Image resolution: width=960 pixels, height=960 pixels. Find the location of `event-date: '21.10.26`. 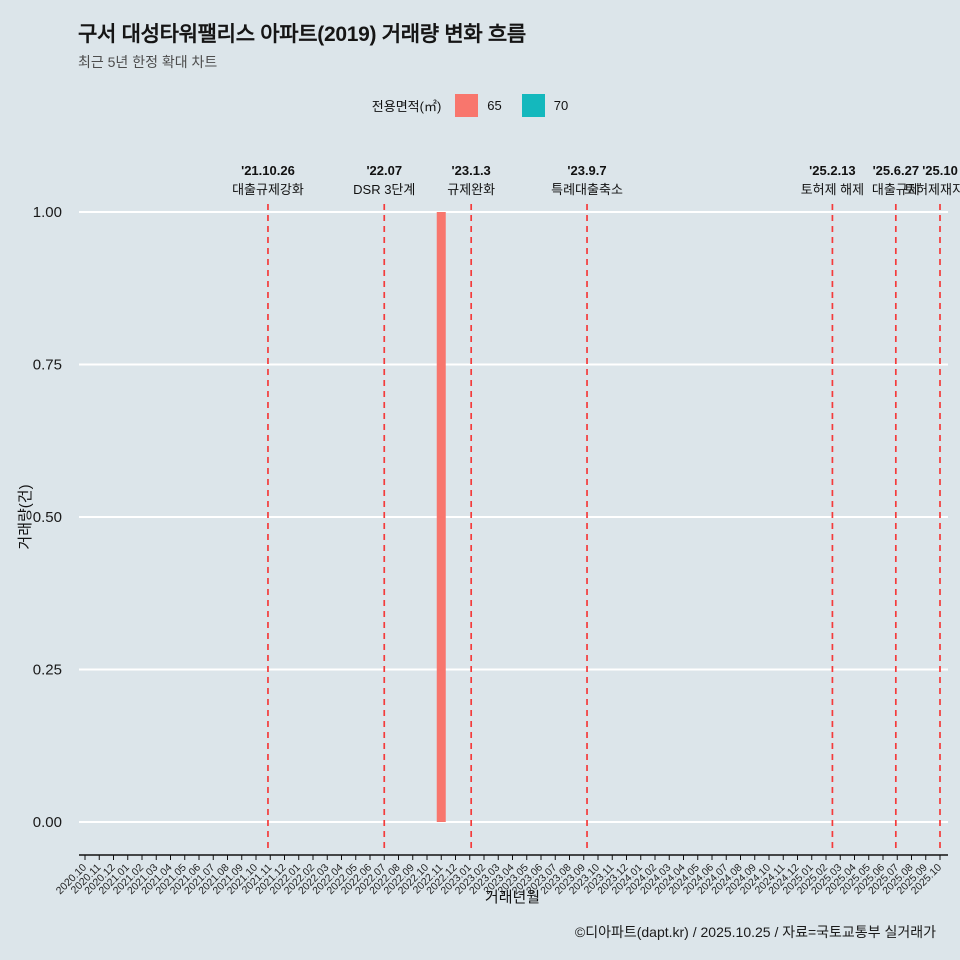

event-date: '21.10.26 is located at coordinates (268, 170).